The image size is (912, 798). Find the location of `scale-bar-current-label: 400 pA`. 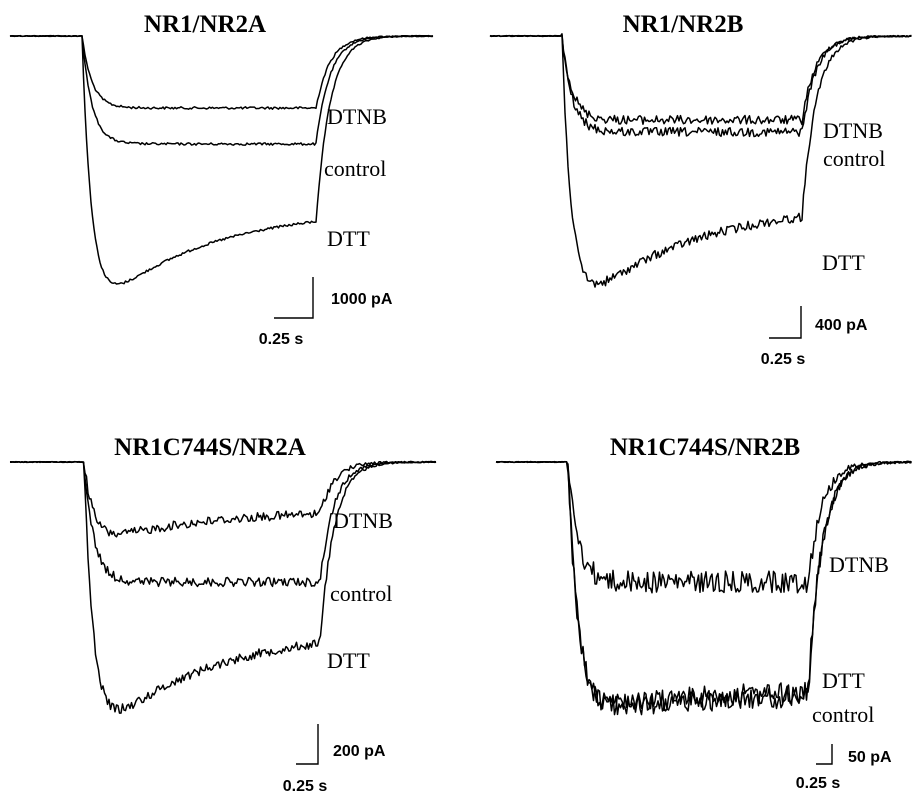

scale-bar-current-label: 400 pA is located at coordinates (841, 325).